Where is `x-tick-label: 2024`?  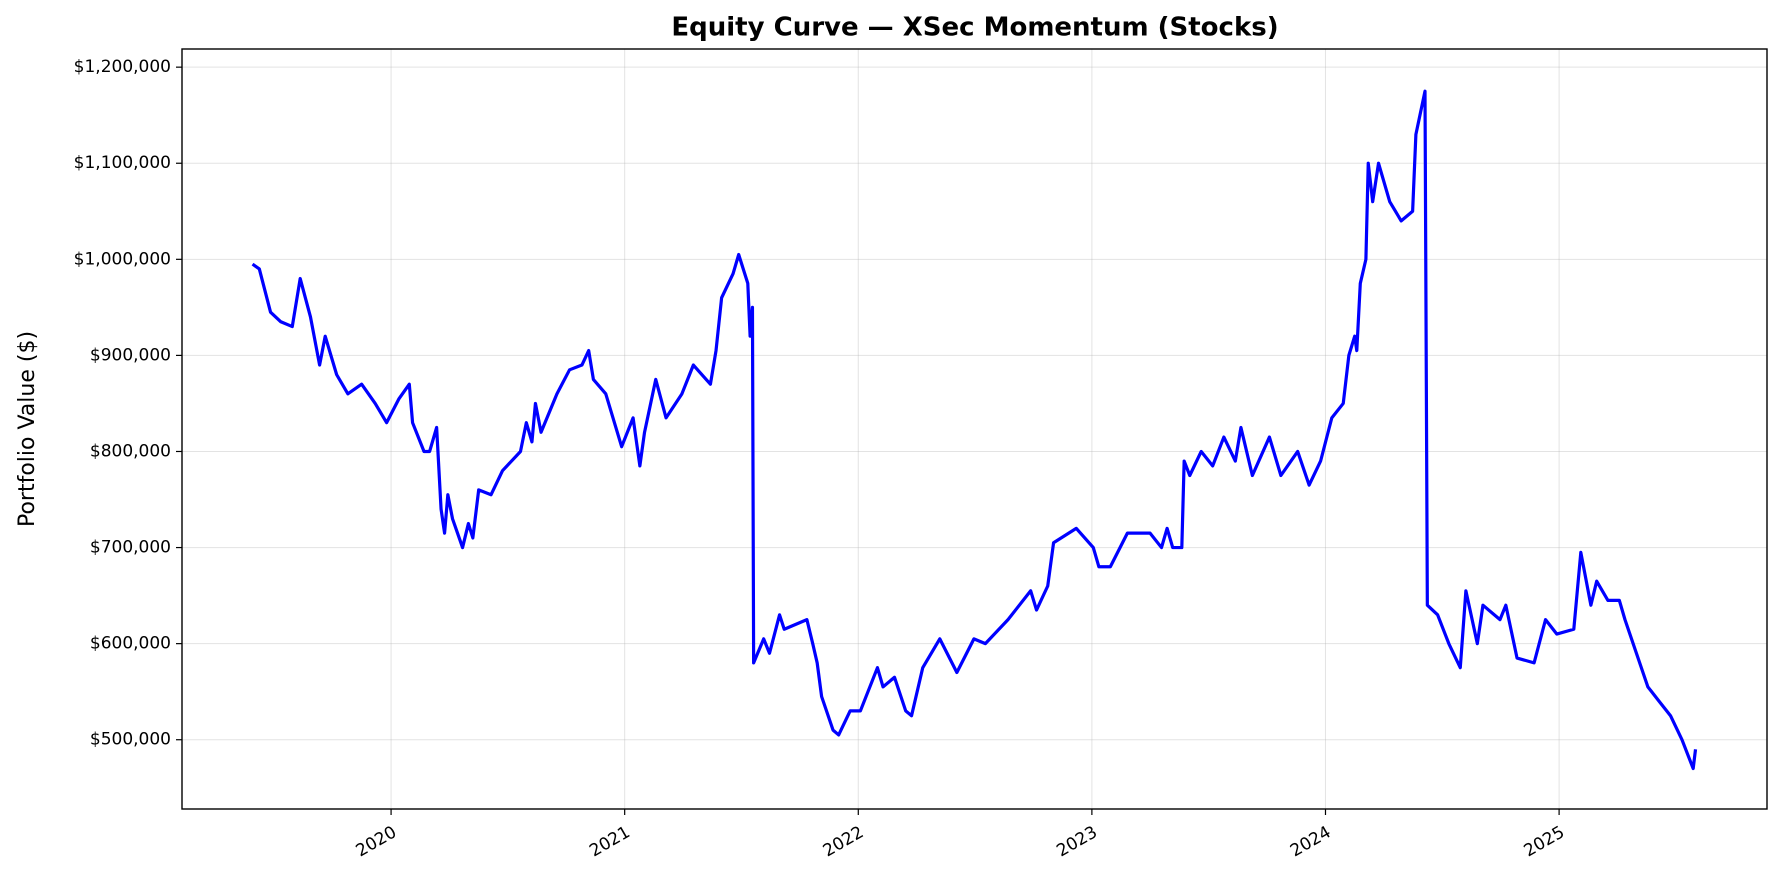
x-tick-label: 2024 is located at coordinates (1310, 841).